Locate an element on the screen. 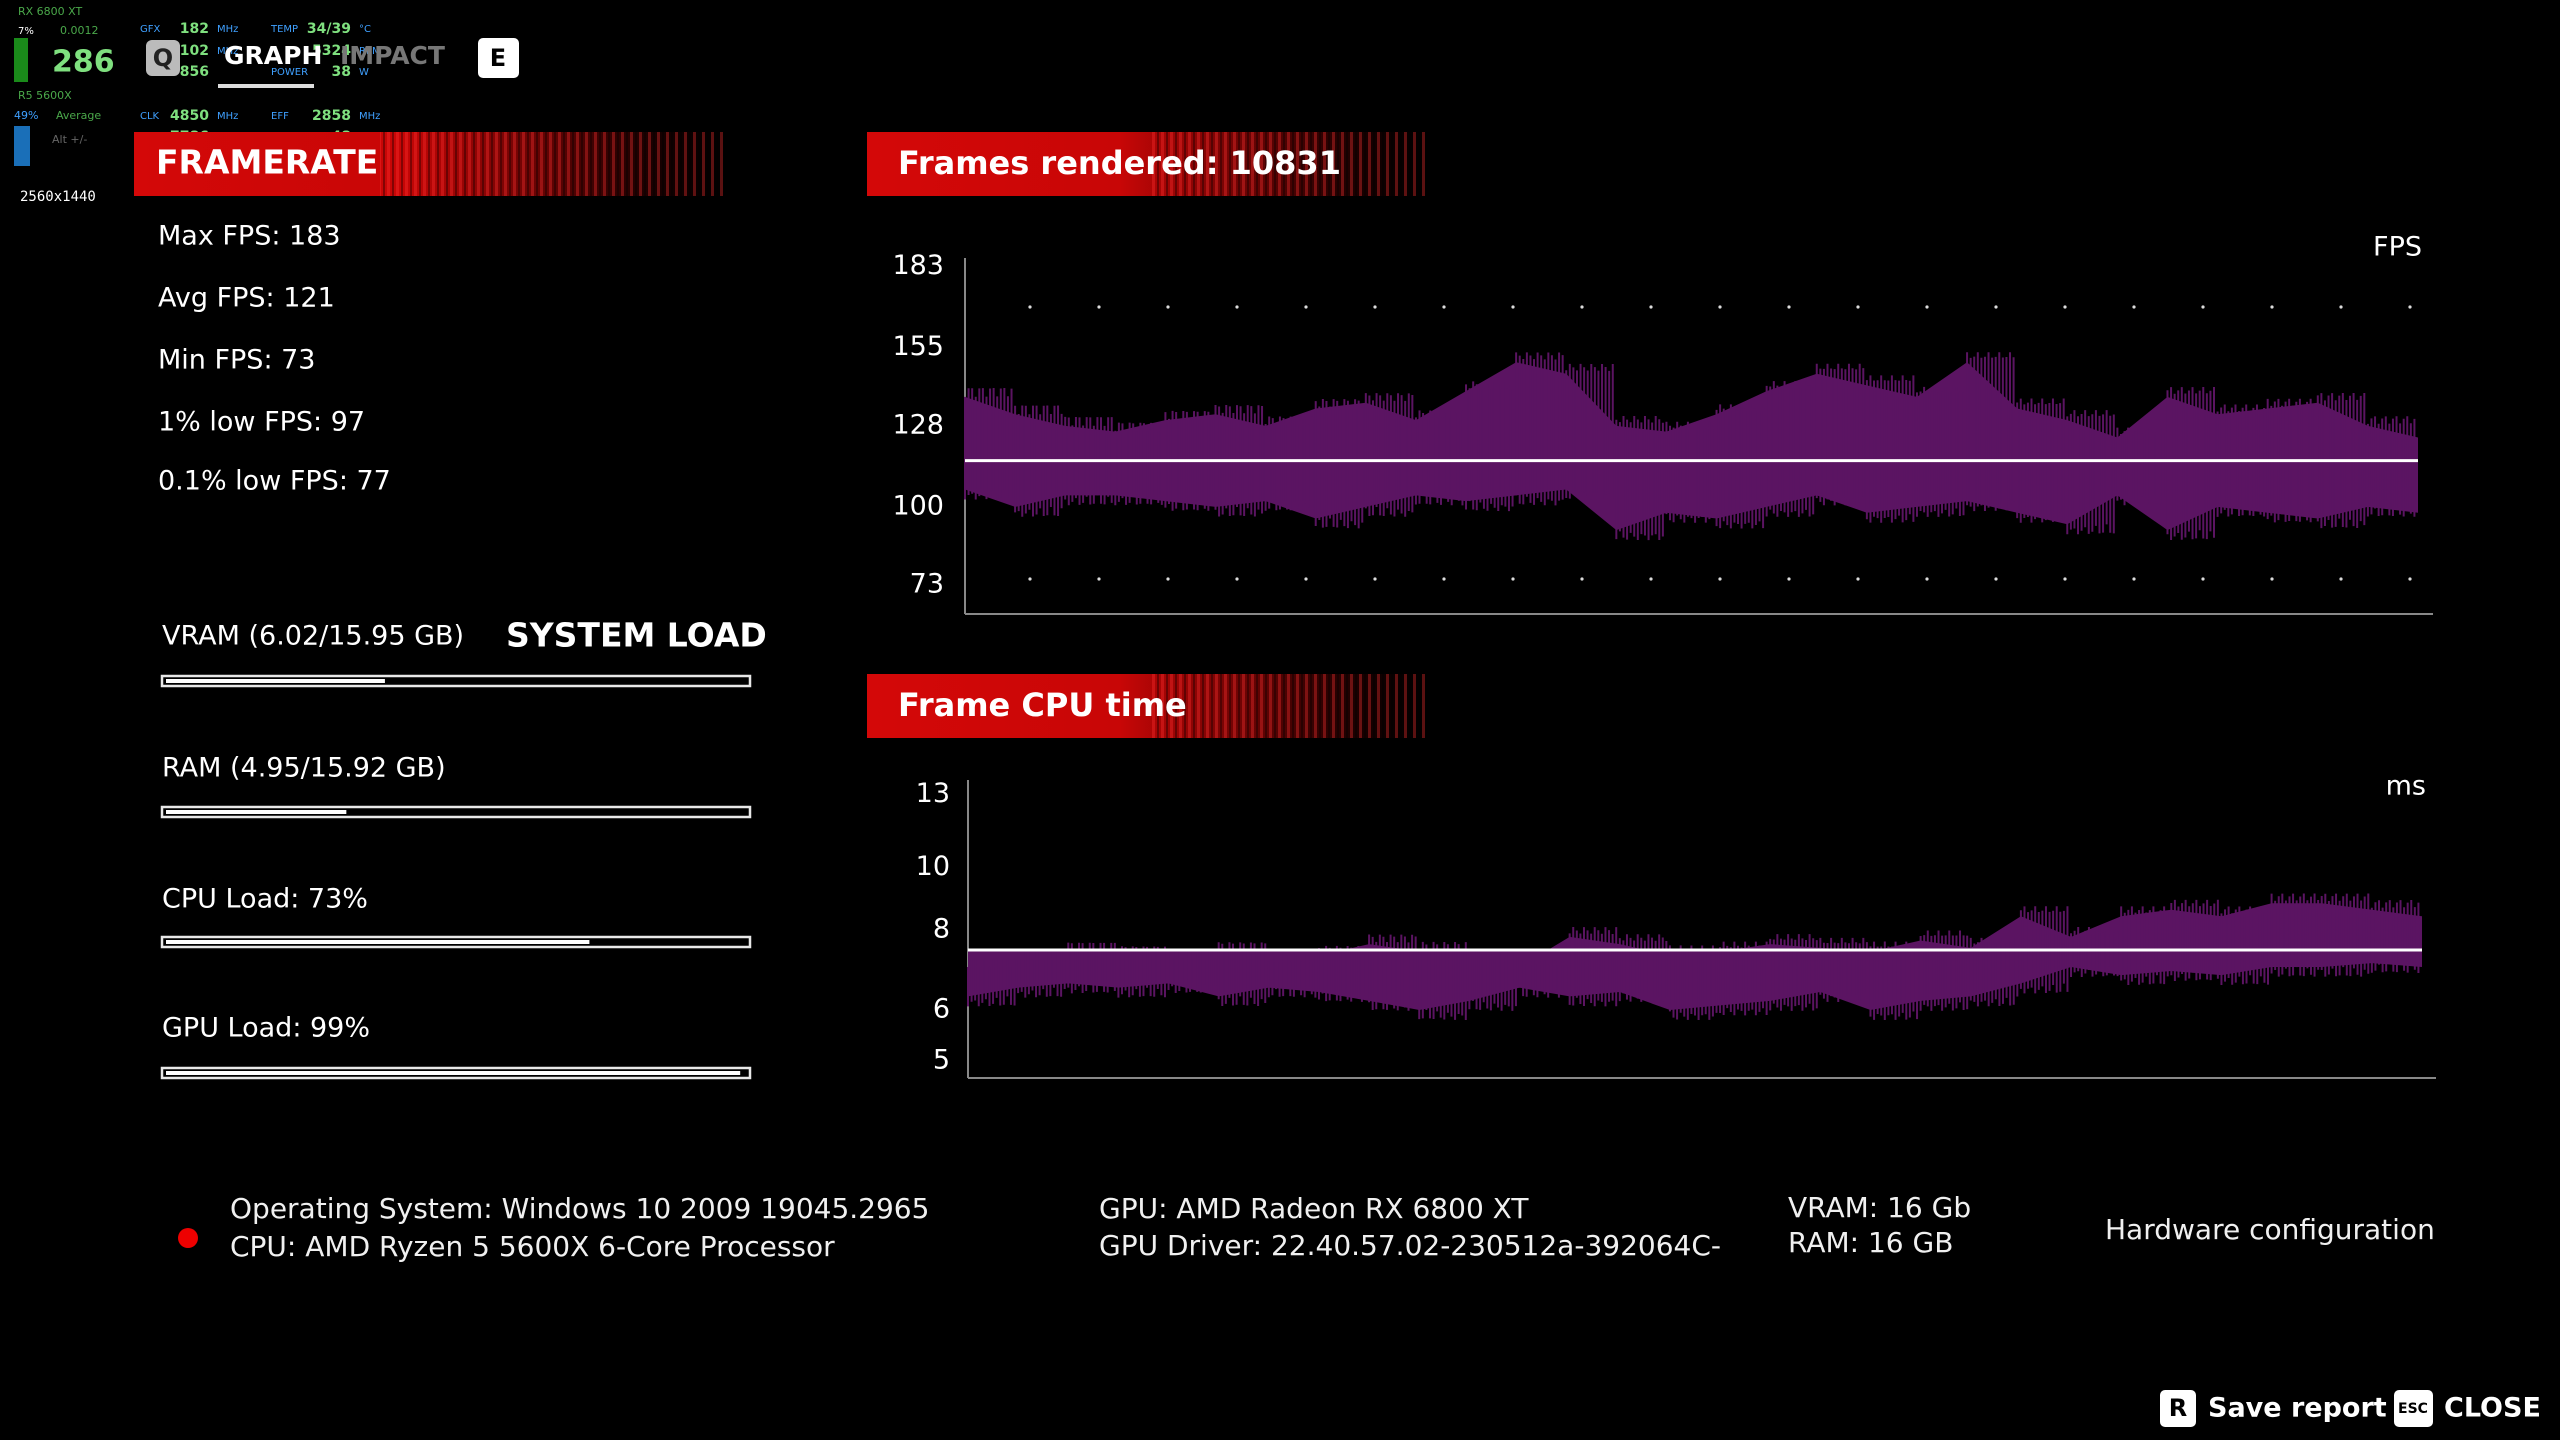 This screenshot has height=1440, width=2560. save-key: R is located at coordinates (2178, 1408).